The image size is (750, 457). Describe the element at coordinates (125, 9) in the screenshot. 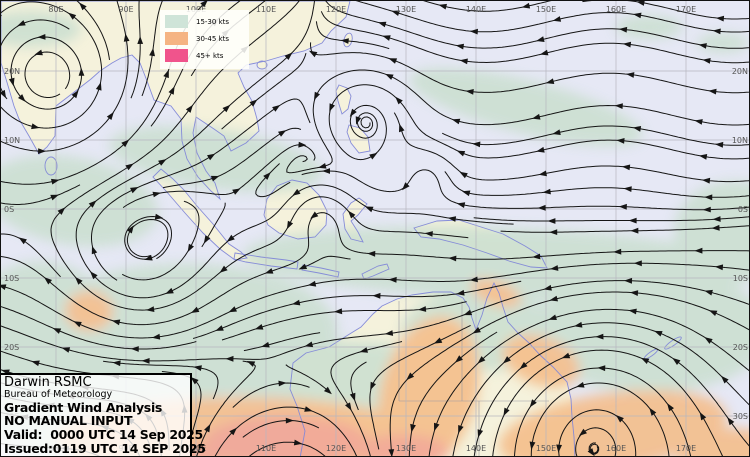

I see `longitude-label-top: 90E` at that location.